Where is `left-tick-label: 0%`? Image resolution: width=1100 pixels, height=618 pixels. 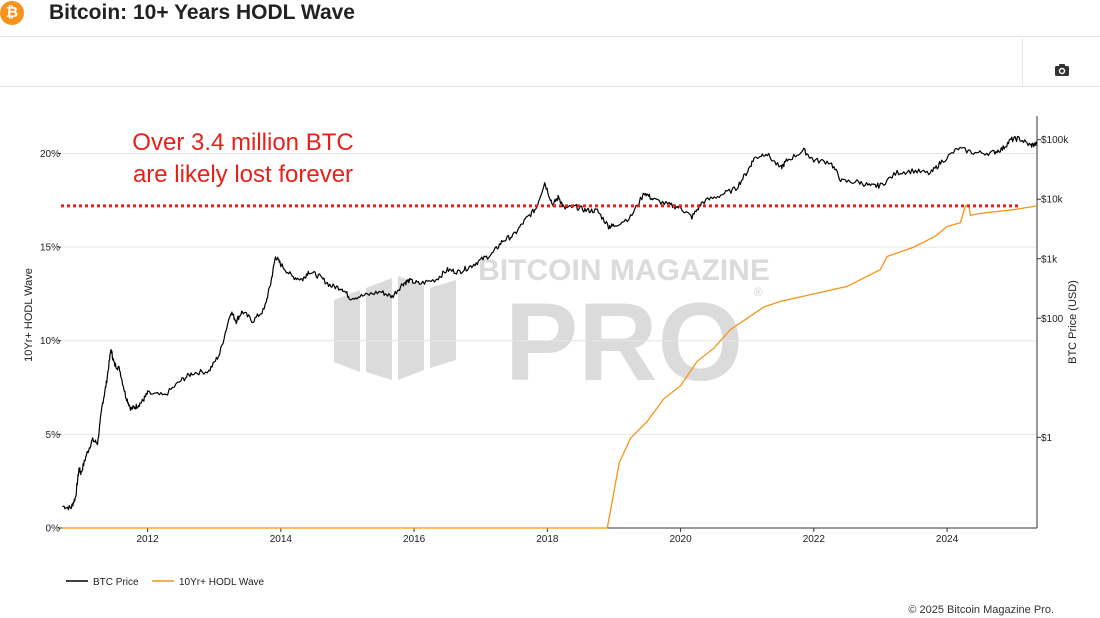
left-tick-label: 0% is located at coordinates (53, 529).